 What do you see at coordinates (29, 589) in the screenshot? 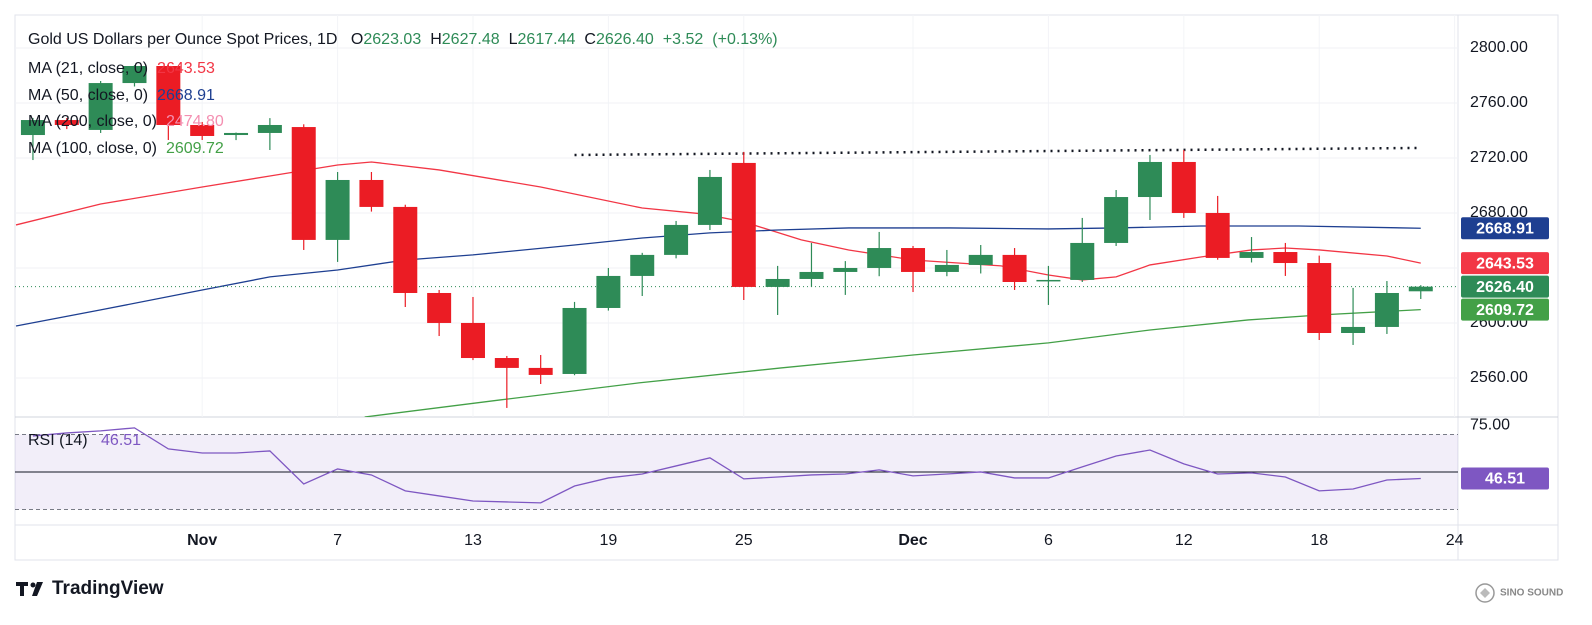
I see `logo-icon` at bounding box center [29, 589].